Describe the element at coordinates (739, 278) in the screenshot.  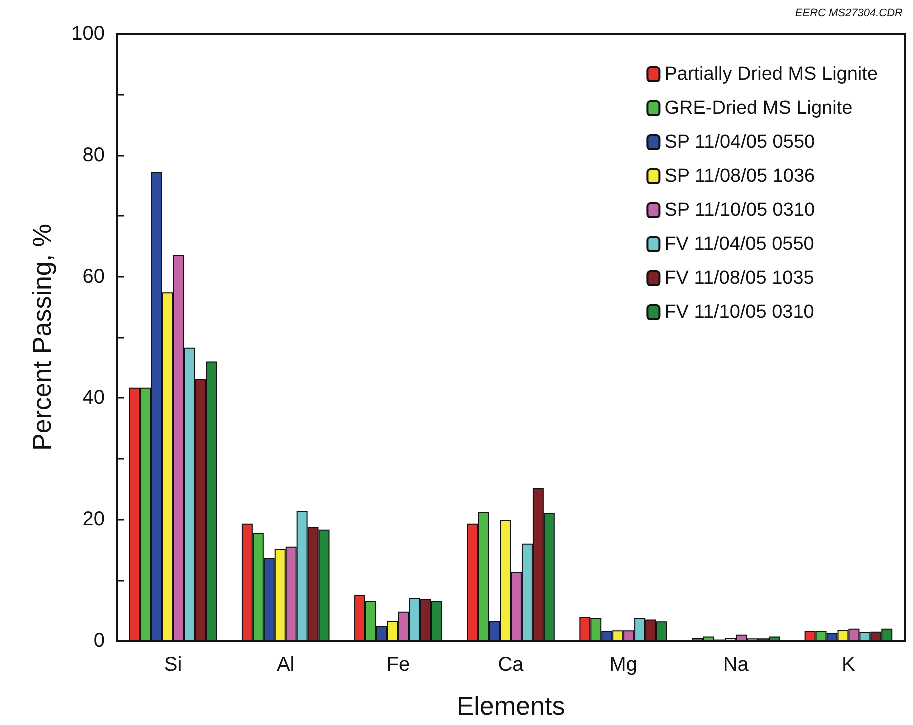
I see `legend-label: FV 11/08/05 1035` at that location.